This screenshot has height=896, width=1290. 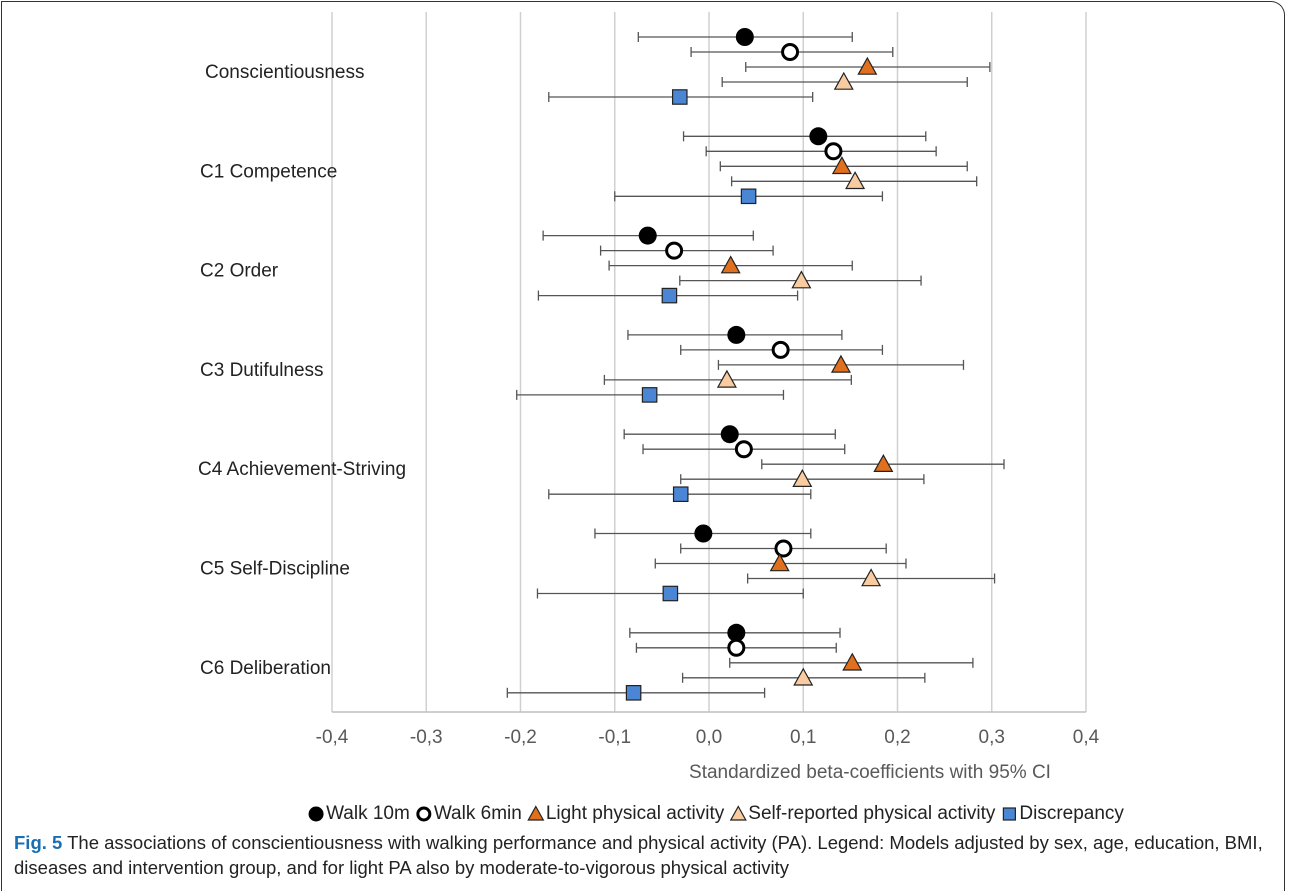 I want to click on legend-label: Self-reported physical activity, so click(x=872, y=813).